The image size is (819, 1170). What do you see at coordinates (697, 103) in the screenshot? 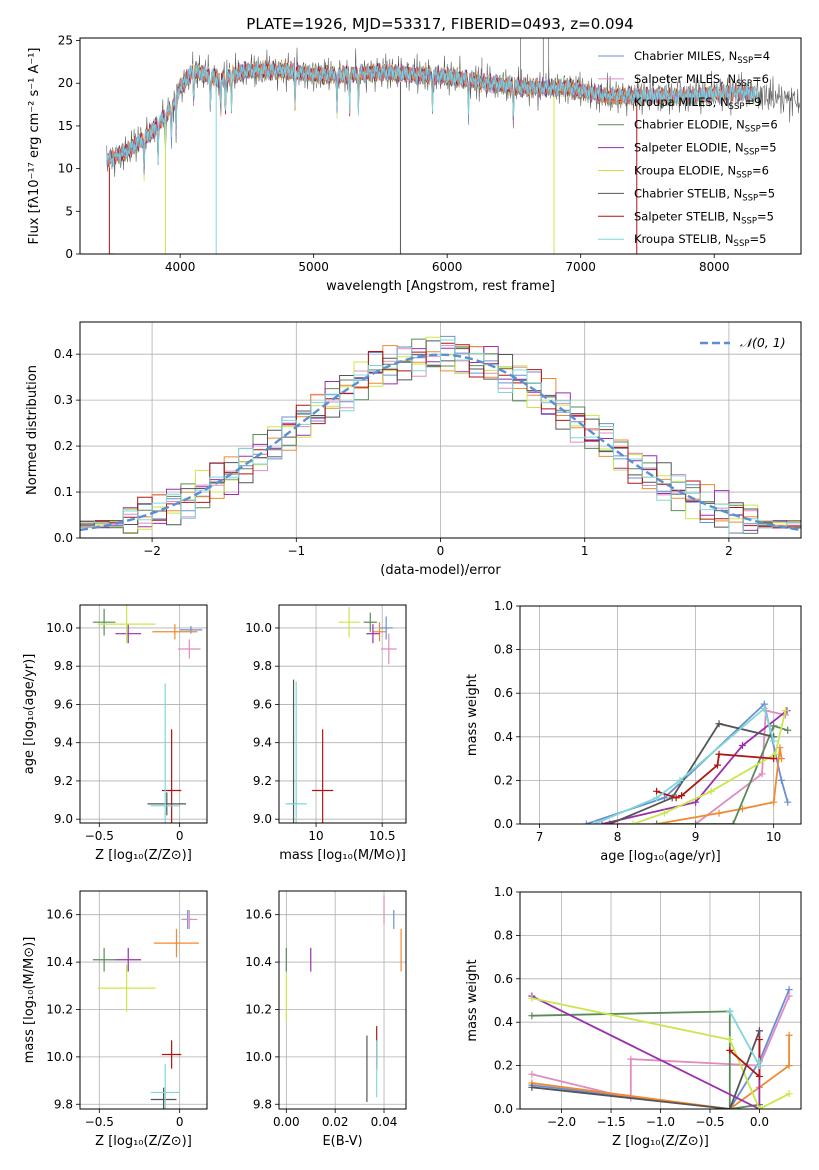
I see `legend-entry: Kroupa MILES, NSSP=9` at bounding box center [697, 103].